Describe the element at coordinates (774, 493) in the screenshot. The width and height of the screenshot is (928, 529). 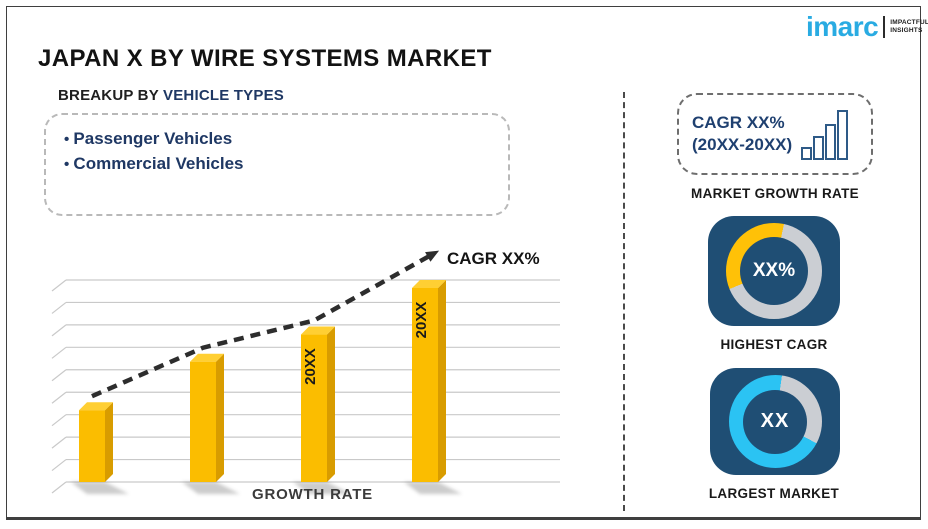
I see `largest-market-caption: LARGEST MARKET` at that location.